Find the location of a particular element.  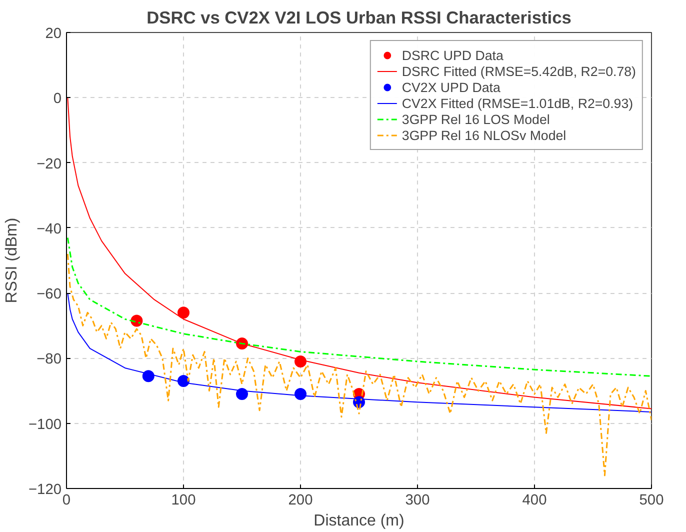

y-tick-label: 0 is located at coordinates (57, 99).